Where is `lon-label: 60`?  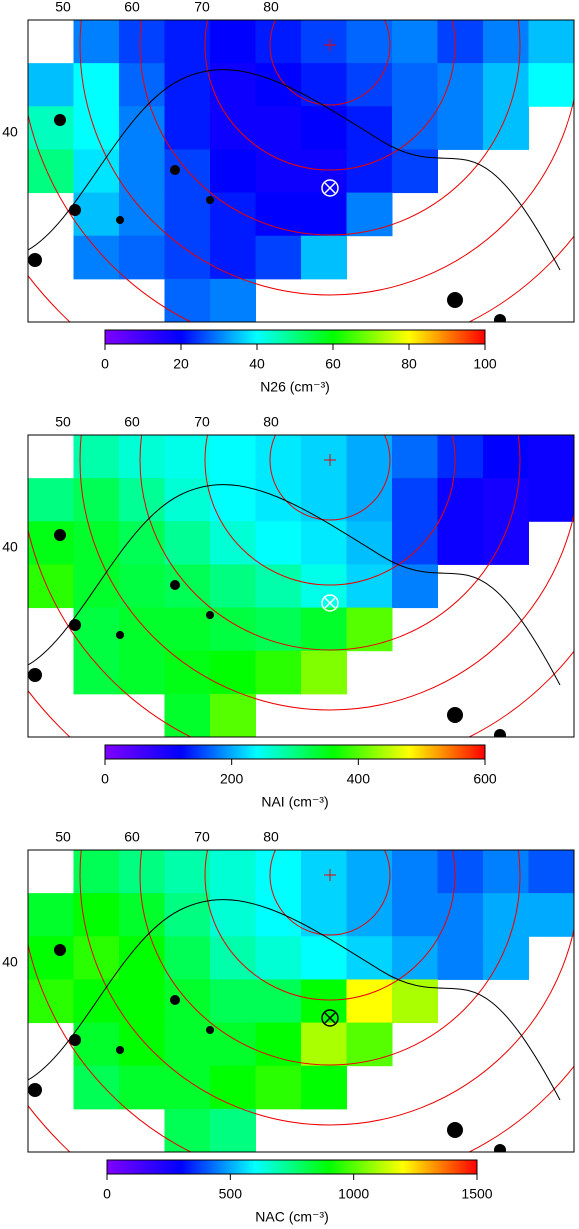 lon-label: 60 is located at coordinates (132, 7).